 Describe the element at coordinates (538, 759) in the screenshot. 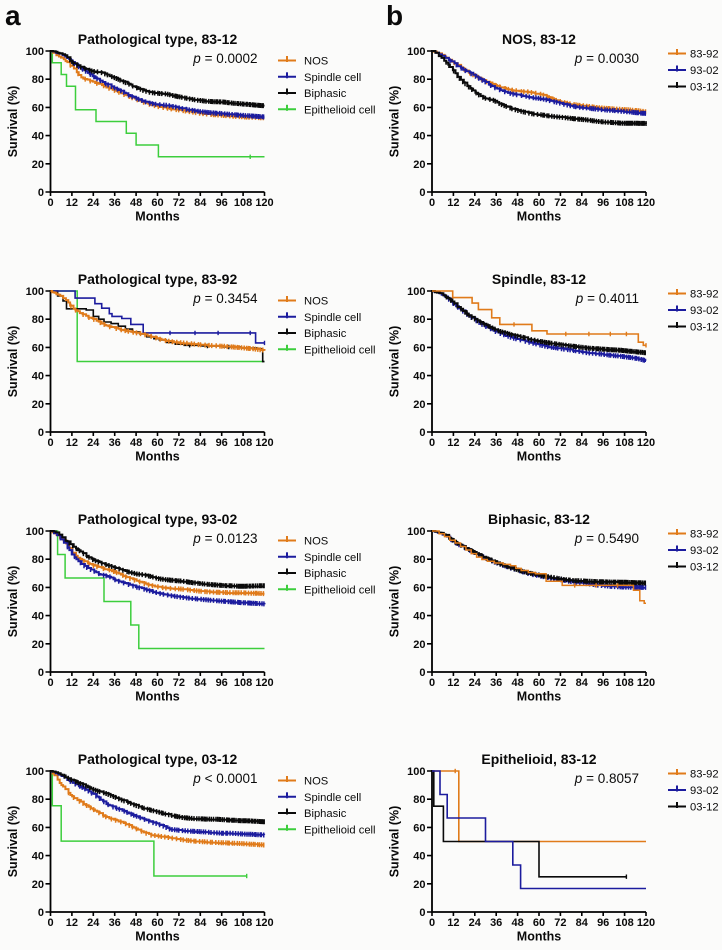

I see `svg-text: Epithelioid, 83-12` at that location.